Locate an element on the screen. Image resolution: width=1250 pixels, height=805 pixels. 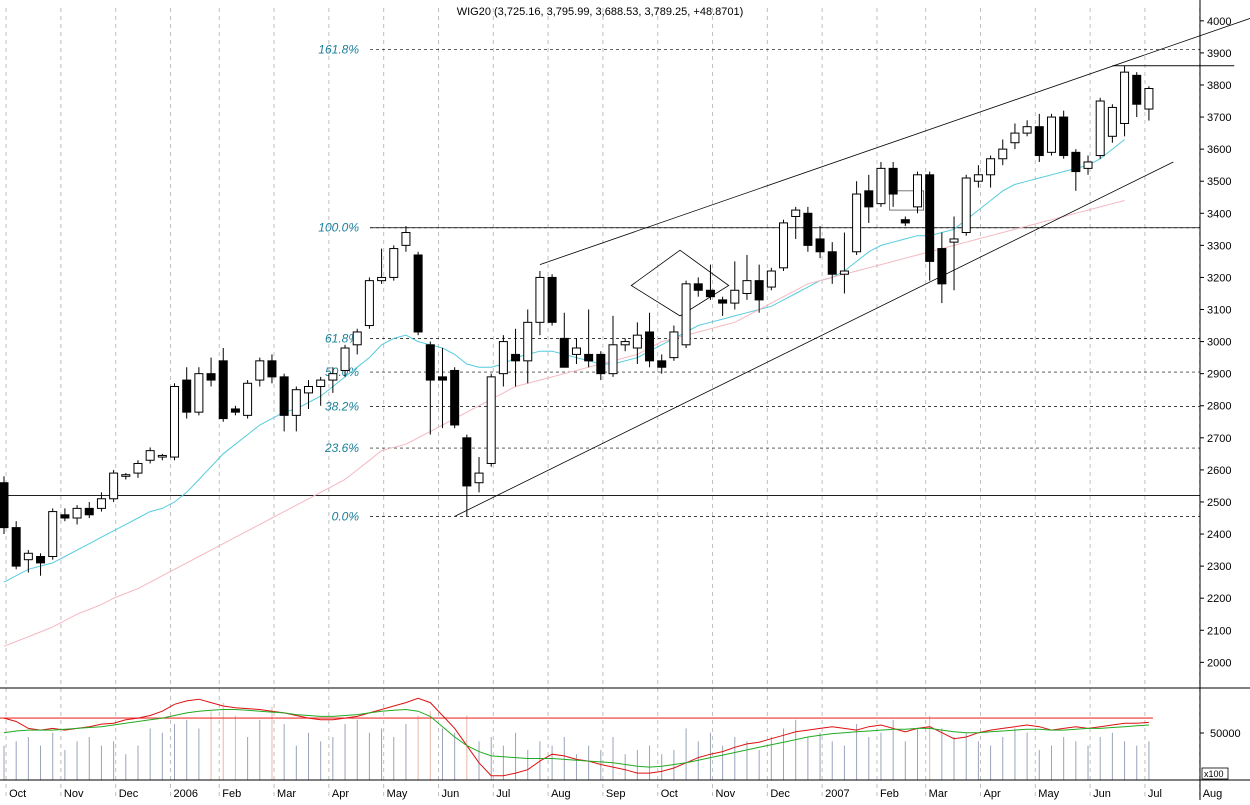
x-tick-label: Sep is located at coordinates (616, 794).